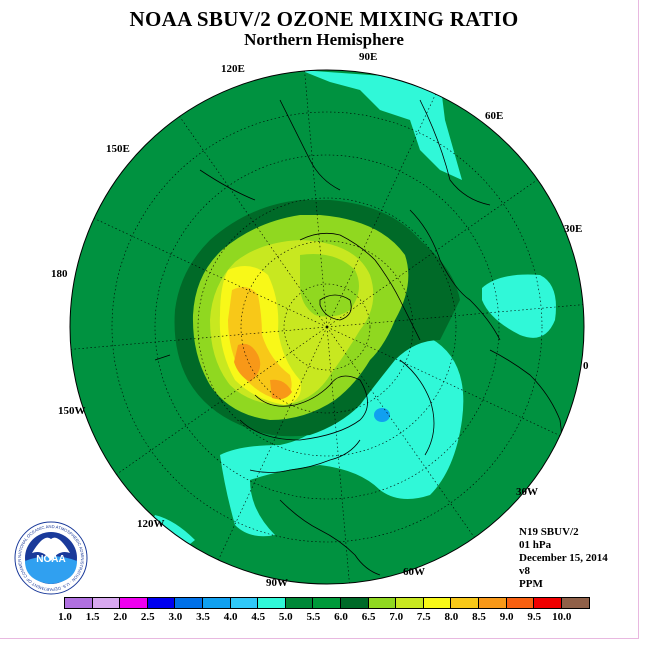  What do you see at coordinates (423, 617) in the screenshot?
I see `colorbar-tick-label: 7.5` at bounding box center [423, 617].